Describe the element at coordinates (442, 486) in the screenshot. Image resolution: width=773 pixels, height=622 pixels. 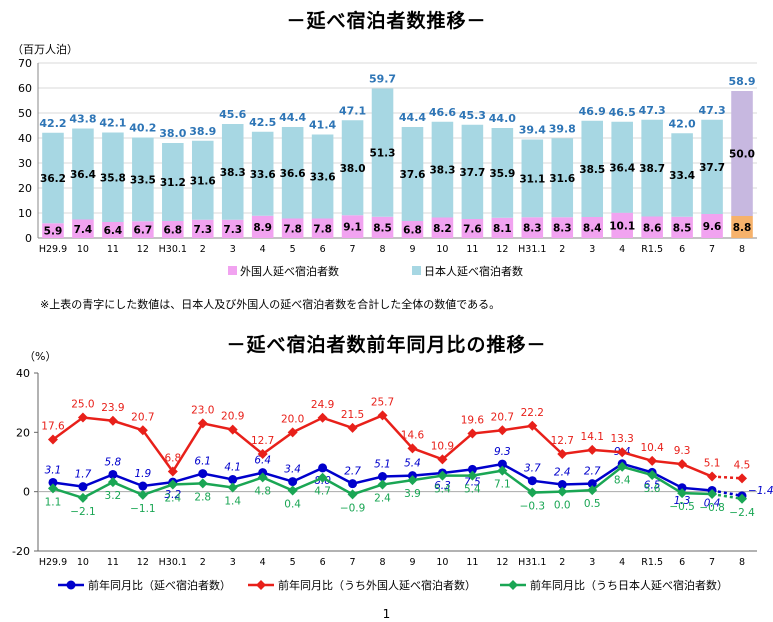
I see `label-total: 6.3` at that location.